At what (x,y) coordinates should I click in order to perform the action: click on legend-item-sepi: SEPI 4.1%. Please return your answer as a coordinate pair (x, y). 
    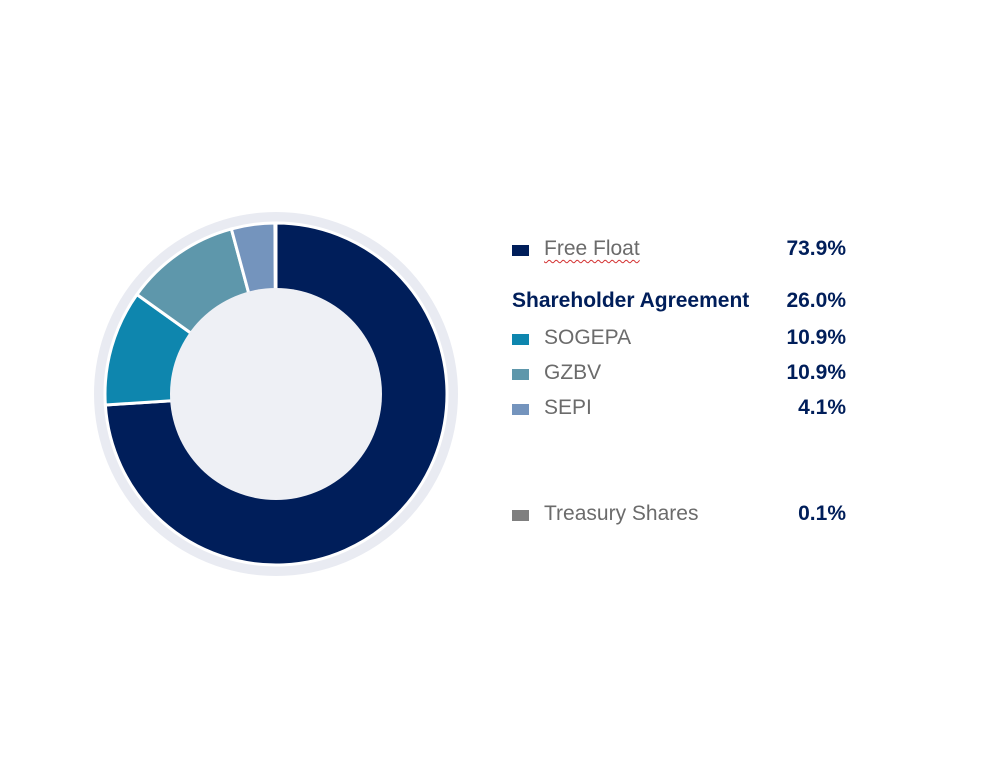
    Looking at the image, I should click on (678, 409).